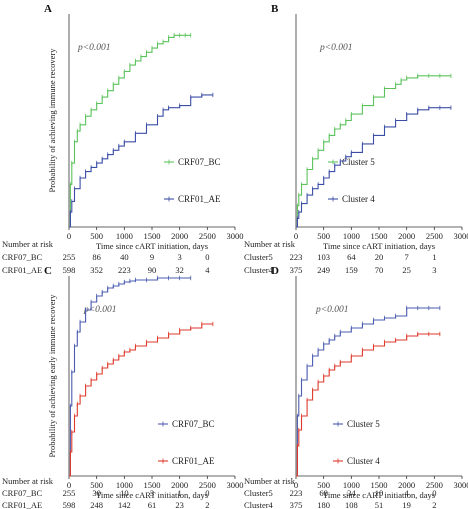 The width and height of the screenshot is (468, 509). I want to click on risk-value: 30, so click(96, 493).